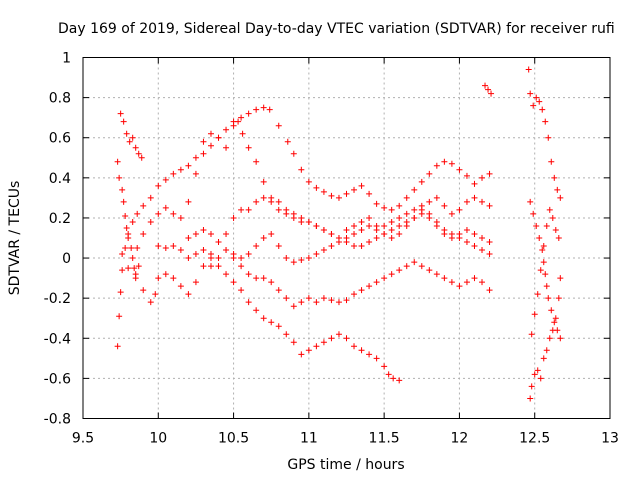  What do you see at coordinates (60, 99) in the screenshot?
I see `y-tick-label: 0.8` at bounding box center [60, 99].